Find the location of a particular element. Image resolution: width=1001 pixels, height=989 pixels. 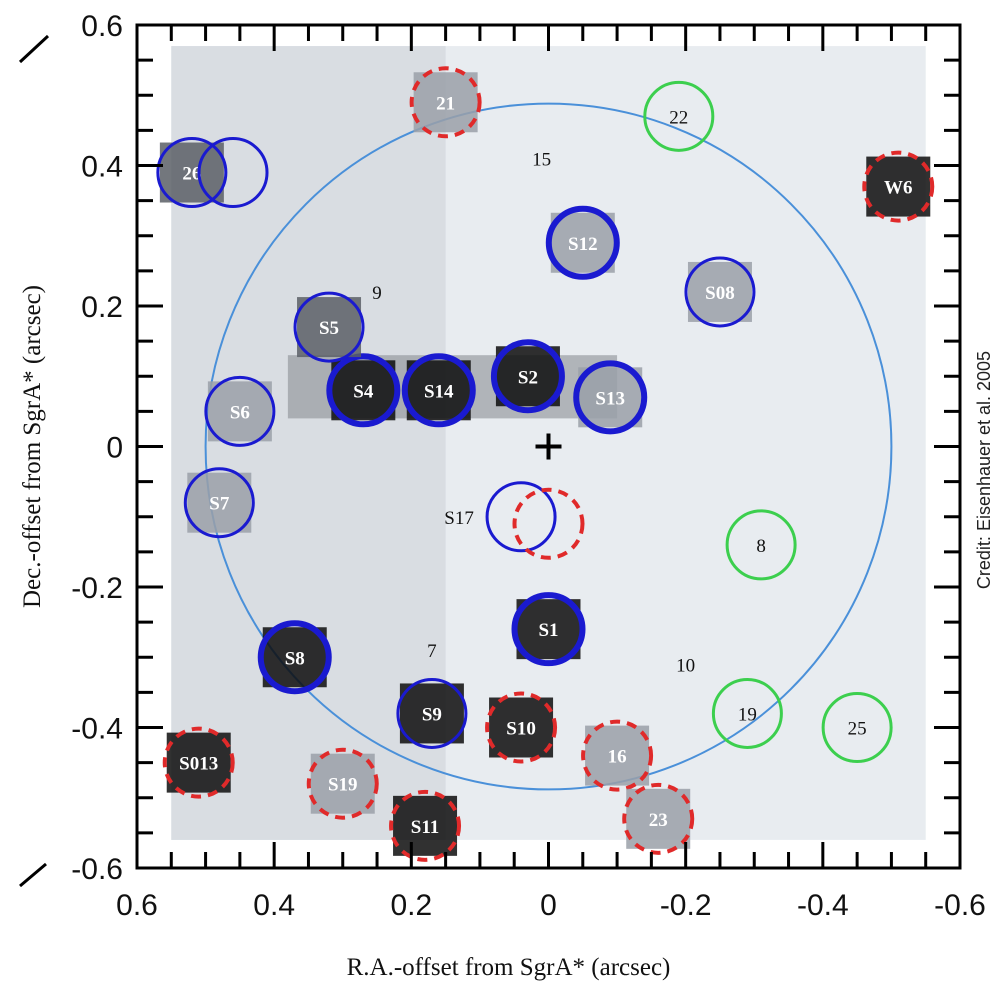

star-label: S6 is located at coordinates (240, 412).